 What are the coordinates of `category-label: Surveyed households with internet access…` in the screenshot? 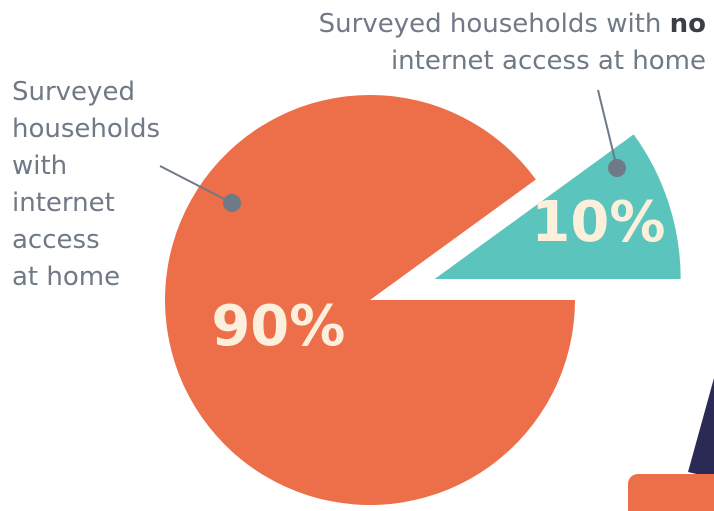 It's located at (86, 184).